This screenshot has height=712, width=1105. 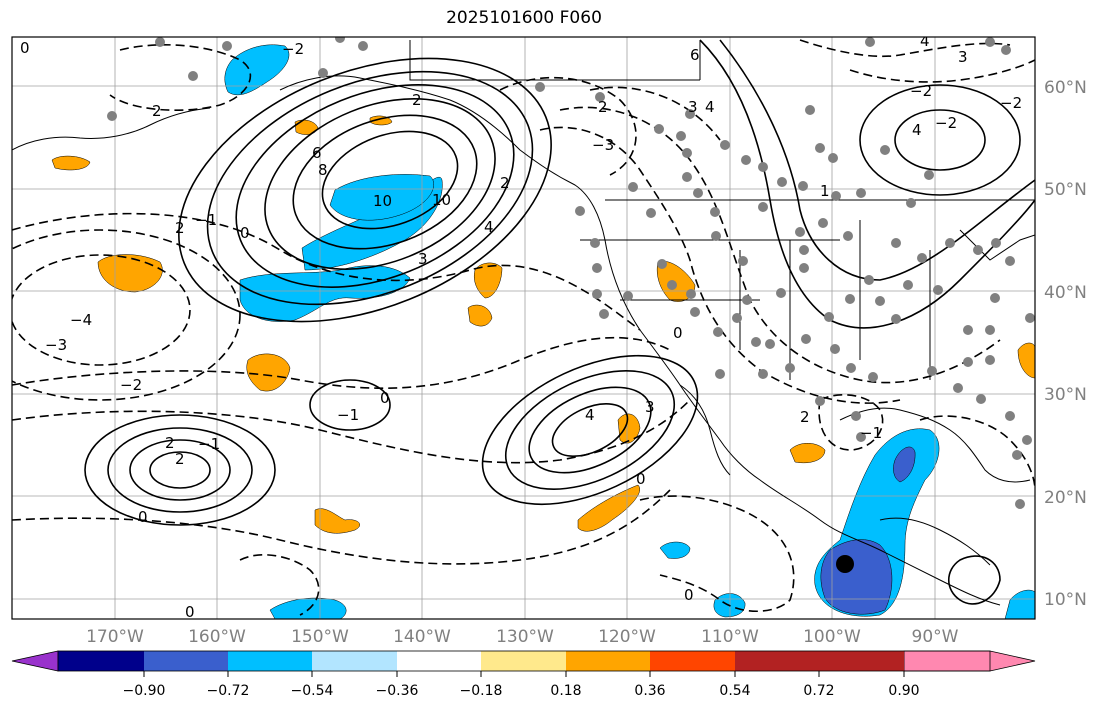 What do you see at coordinates (228, 691) in the screenshot?
I see `colorbar-label: −0.72` at bounding box center [228, 691].